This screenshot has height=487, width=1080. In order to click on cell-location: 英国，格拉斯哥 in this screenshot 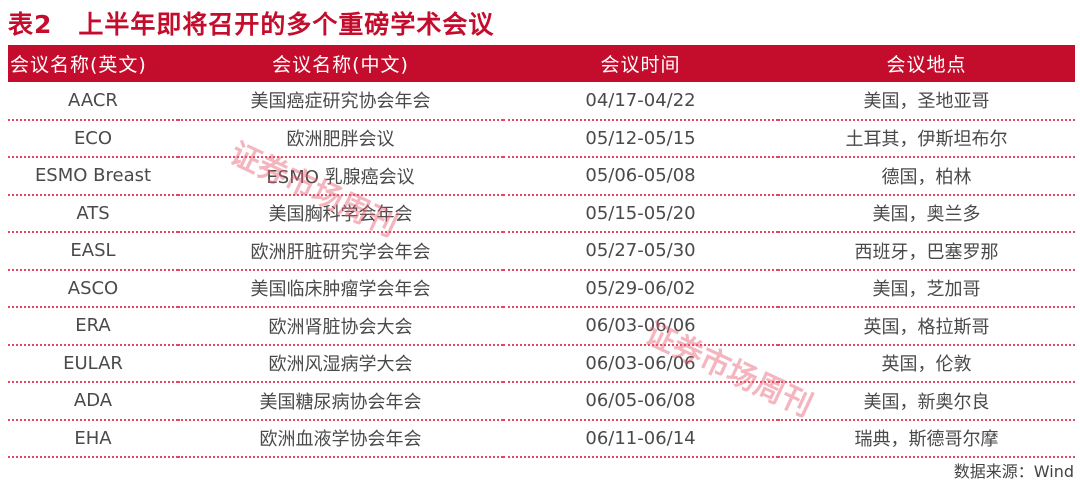, I will do `click(926, 326)`.